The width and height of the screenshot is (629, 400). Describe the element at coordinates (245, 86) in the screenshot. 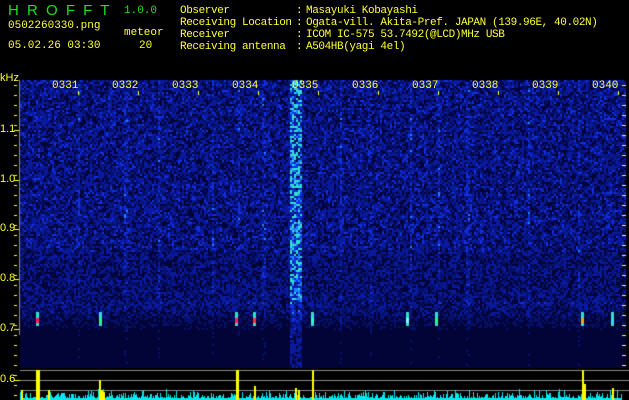

I see `time-label: 0334` at that location.